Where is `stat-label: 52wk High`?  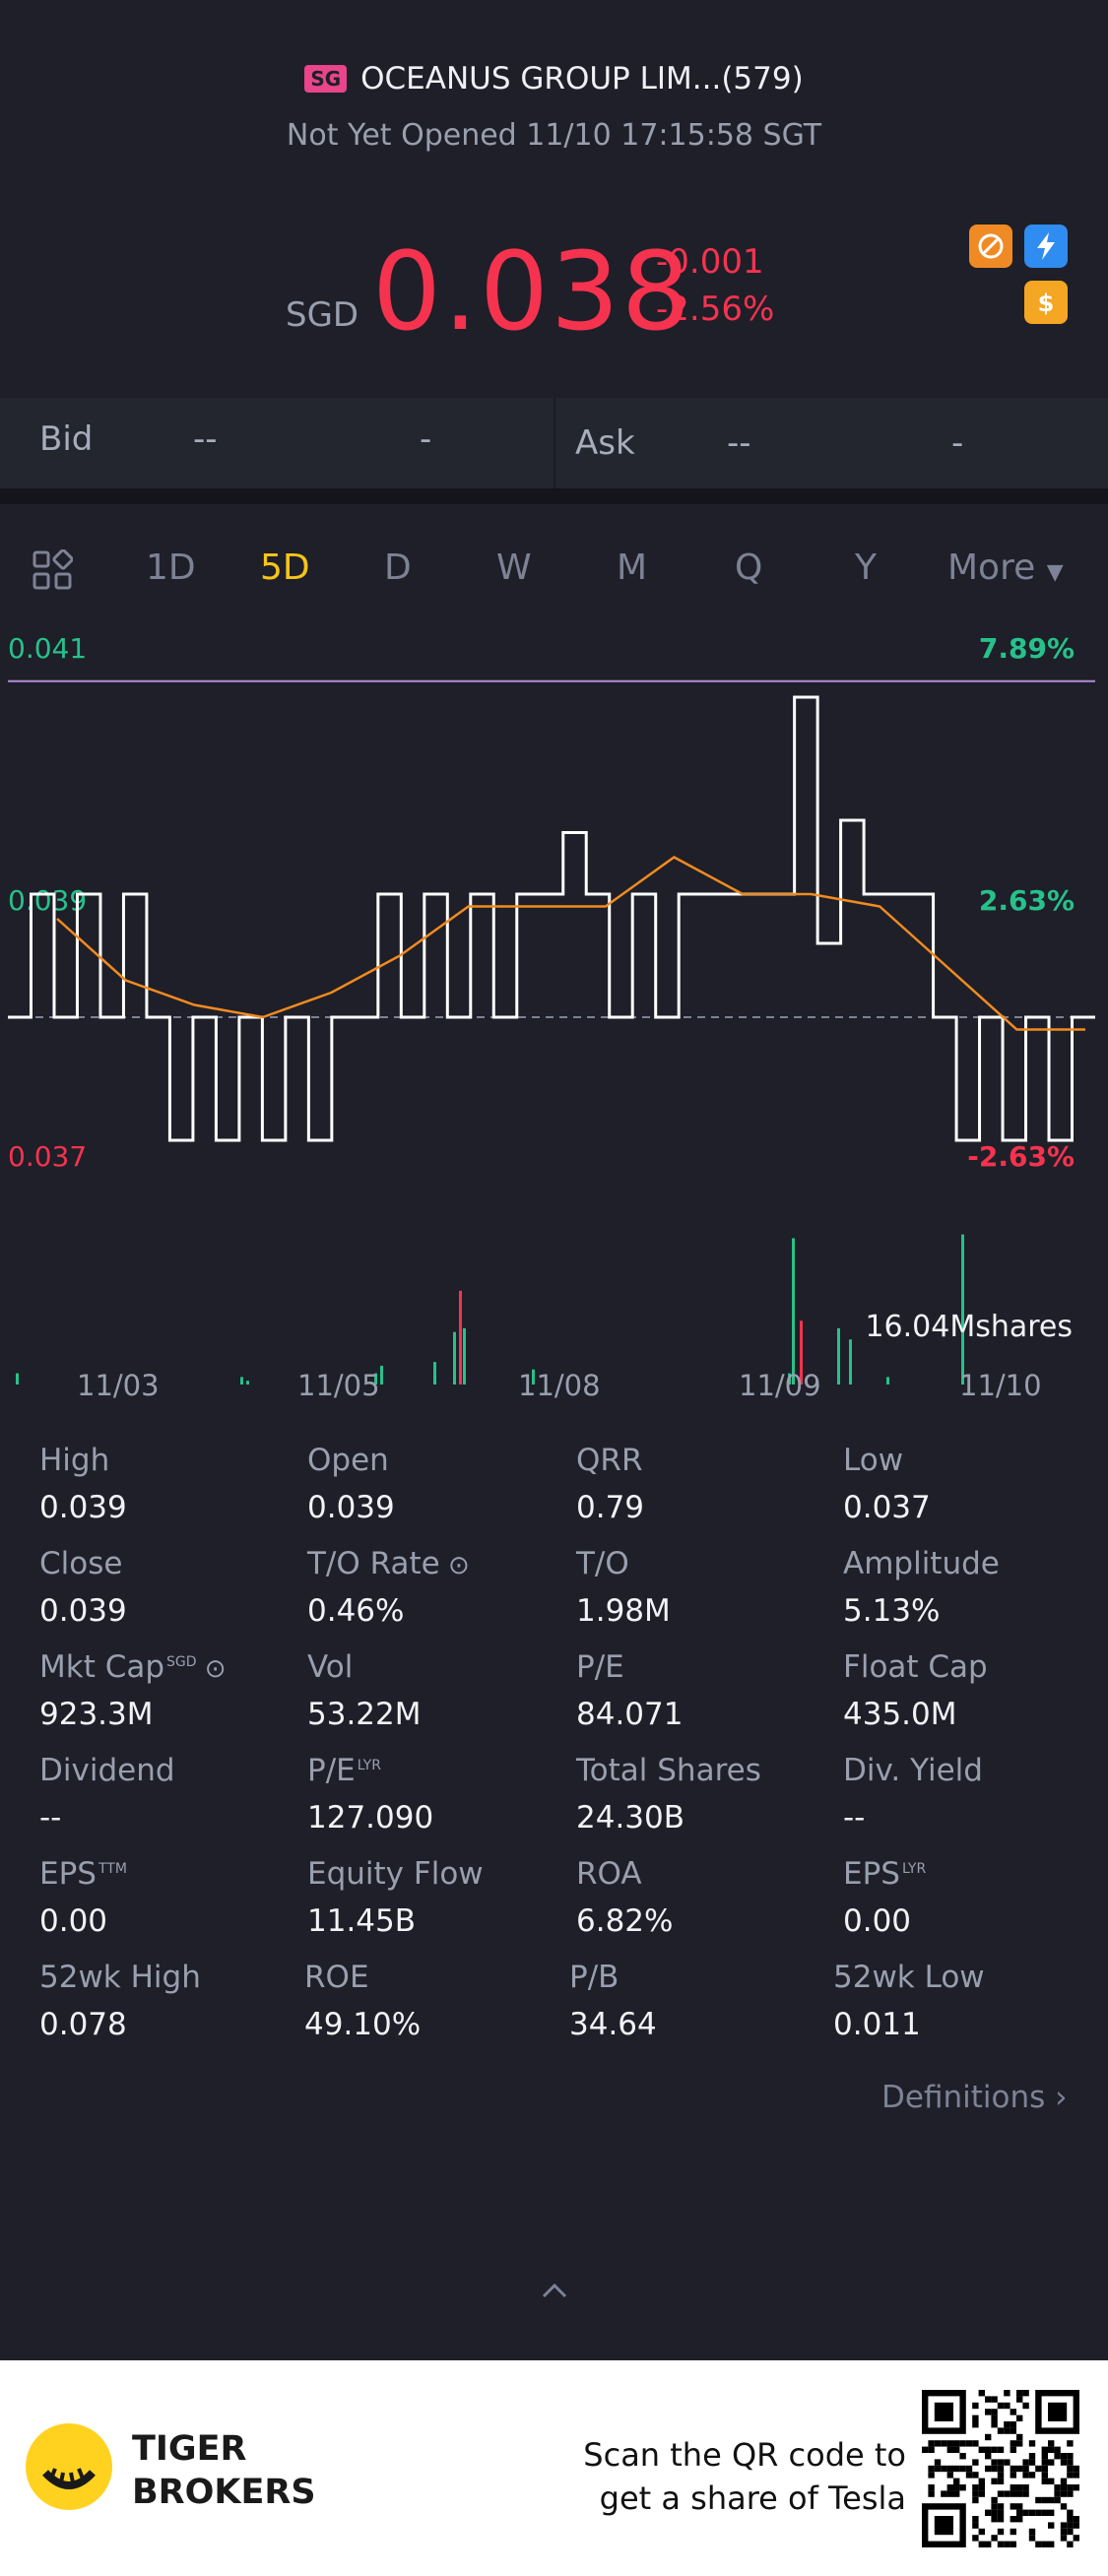 stat-label: 52wk High is located at coordinates (120, 1977).